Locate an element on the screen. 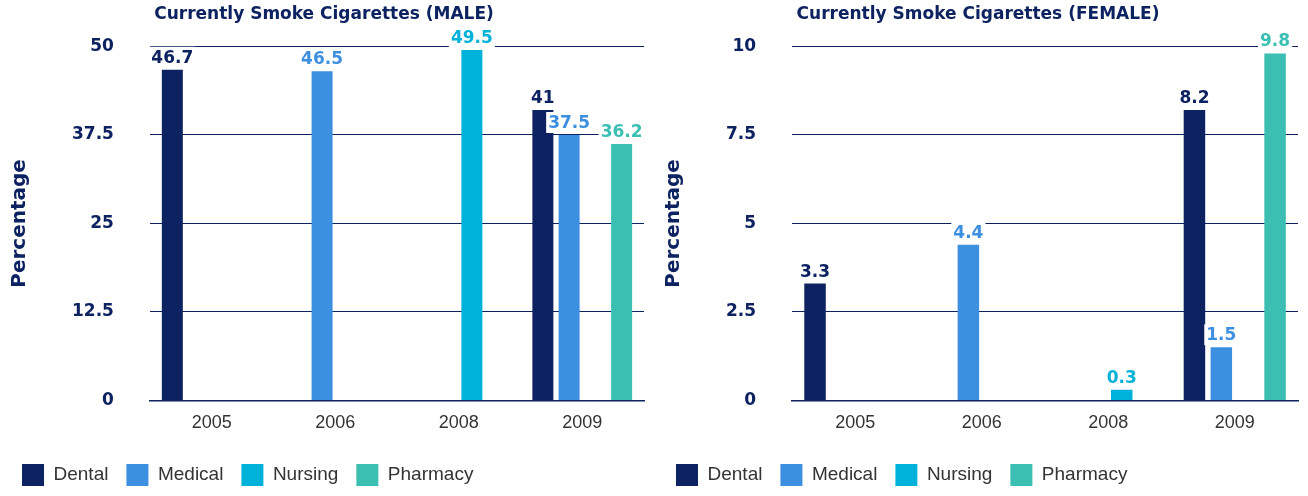 The image size is (1308, 496). data-label: 46.7 is located at coordinates (172, 56).